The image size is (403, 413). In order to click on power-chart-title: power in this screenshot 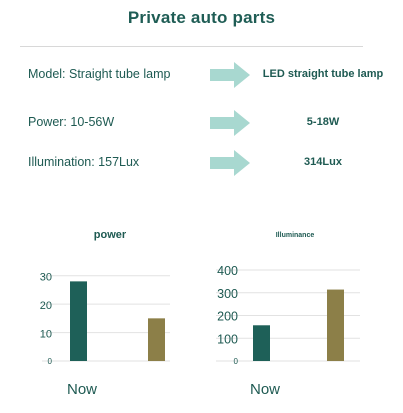, I will do `click(110, 235)`.